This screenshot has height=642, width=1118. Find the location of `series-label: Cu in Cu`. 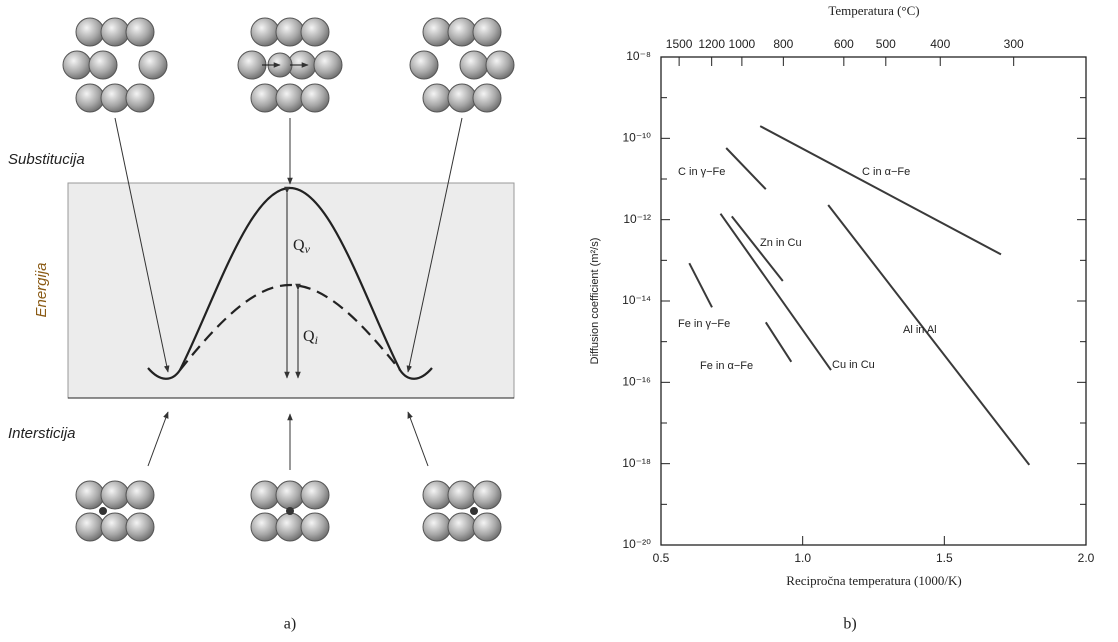

series-label: Cu in Cu is located at coordinates (853, 365).